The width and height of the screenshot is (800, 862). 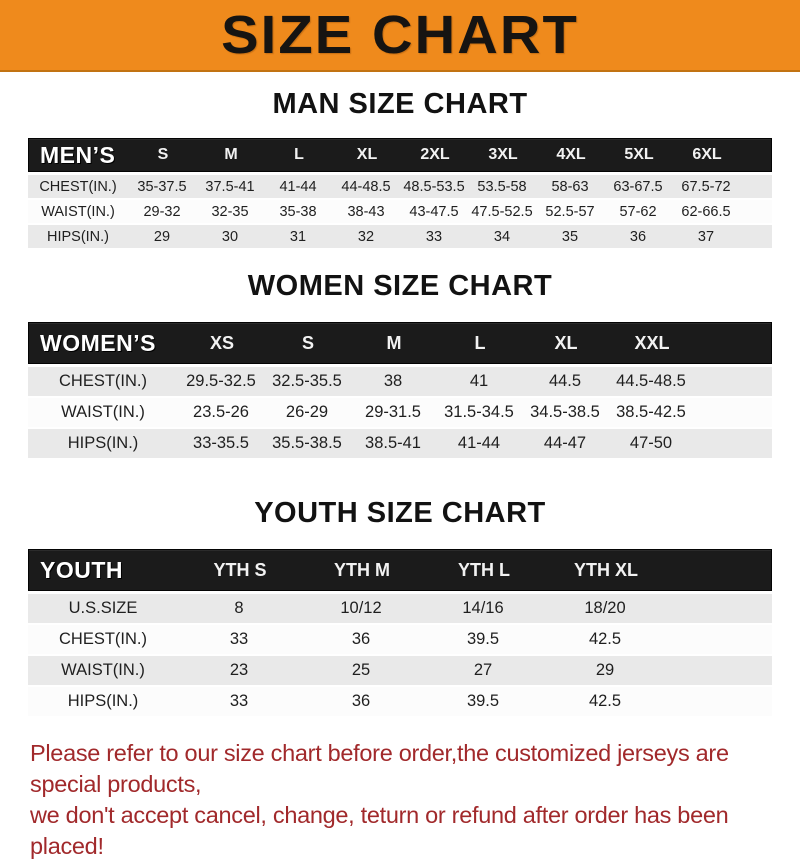 What do you see at coordinates (605, 701) in the screenshot?
I see `size-value-cell: 42.5` at bounding box center [605, 701].